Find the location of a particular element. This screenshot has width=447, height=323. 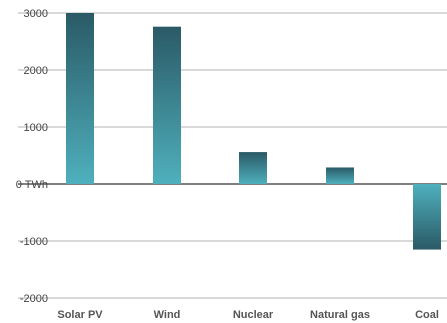

y-tick-label: 2000 is located at coordinates (36, 71).